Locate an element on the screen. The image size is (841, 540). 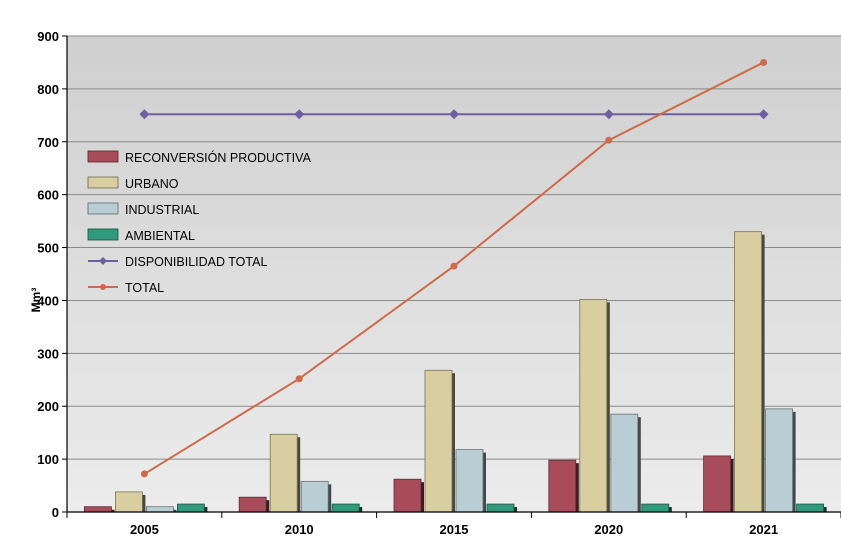
y-axis-label: Mm³ is located at coordinates (36, 300).